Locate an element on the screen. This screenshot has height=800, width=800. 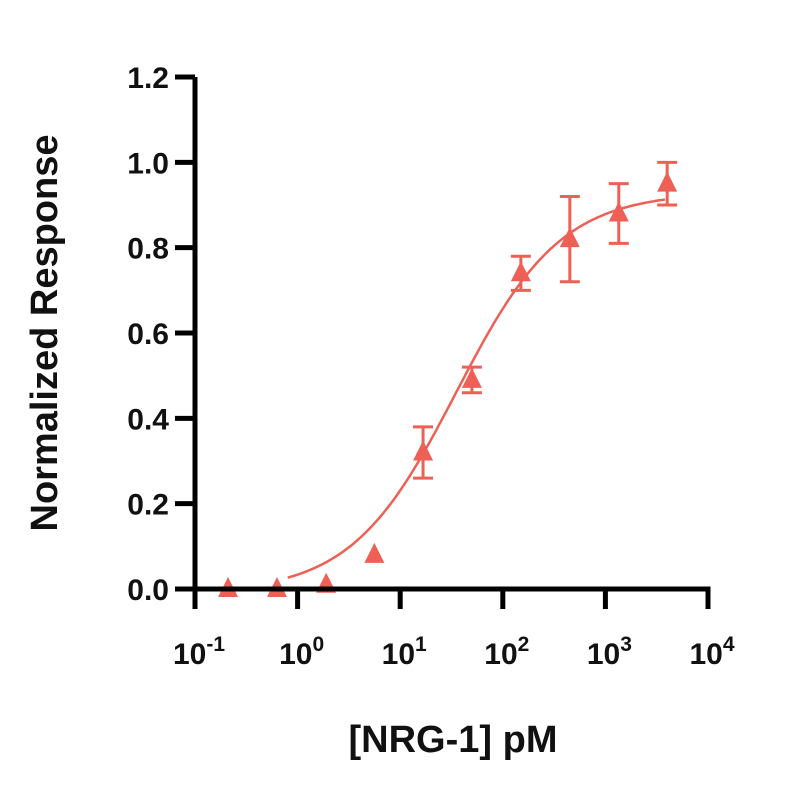
x-tick-label: 10⁴ is located at coordinates (711, 652).